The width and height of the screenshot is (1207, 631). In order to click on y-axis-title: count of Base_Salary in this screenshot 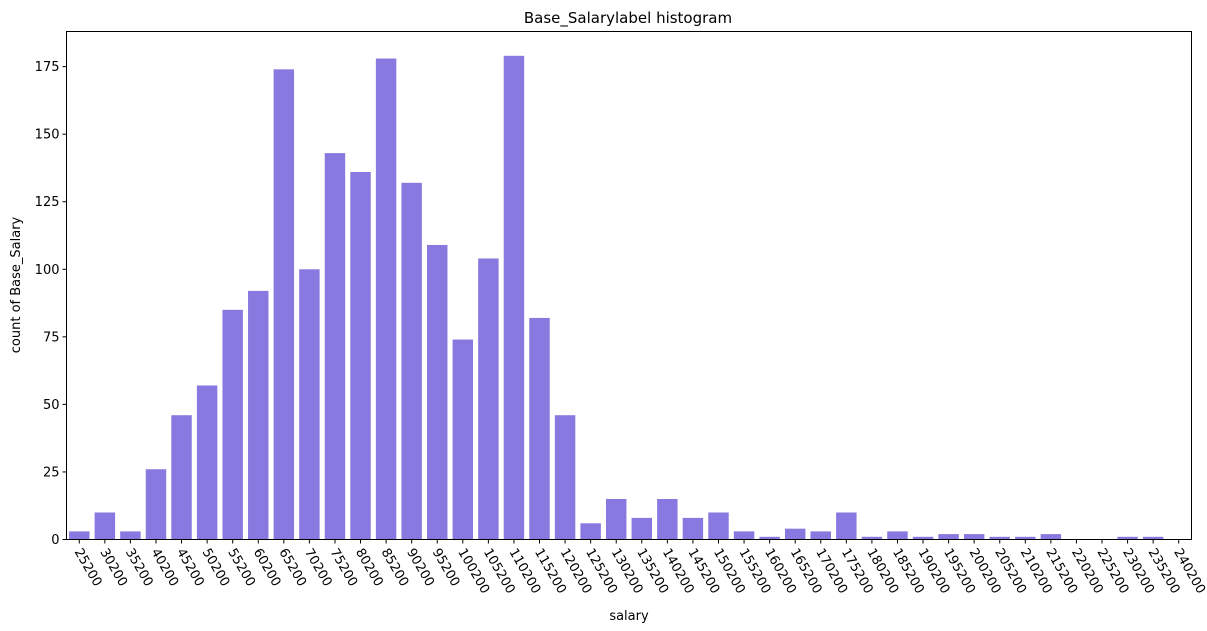, I will do `click(16, 284)`.